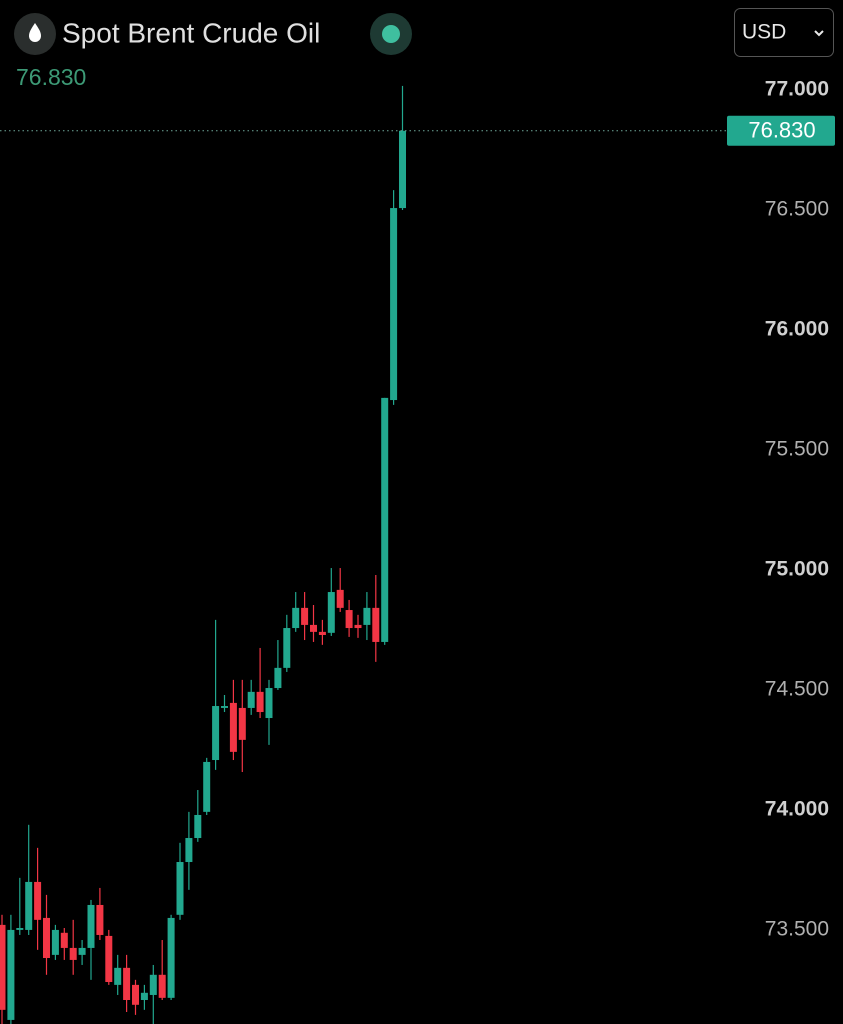 This screenshot has width=843, height=1024. What do you see at coordinates (35, 32) in the screenshot?
I see `oil-icon` at bounding box center [35, 32].